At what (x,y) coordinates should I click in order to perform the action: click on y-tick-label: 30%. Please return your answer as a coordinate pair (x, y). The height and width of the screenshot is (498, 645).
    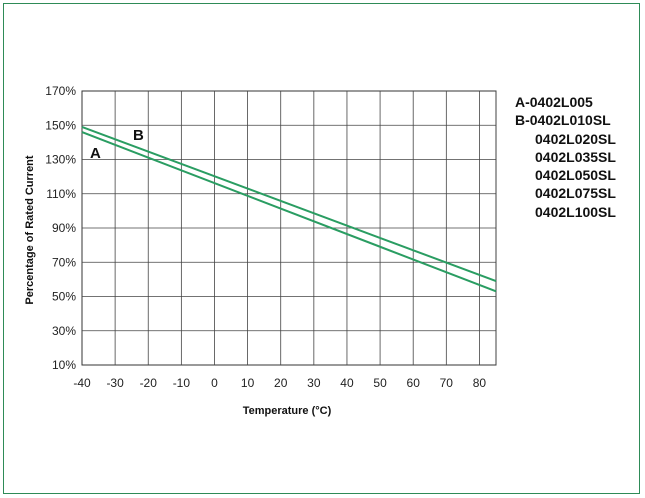
    Looking at the image, I should click on (64, 331).